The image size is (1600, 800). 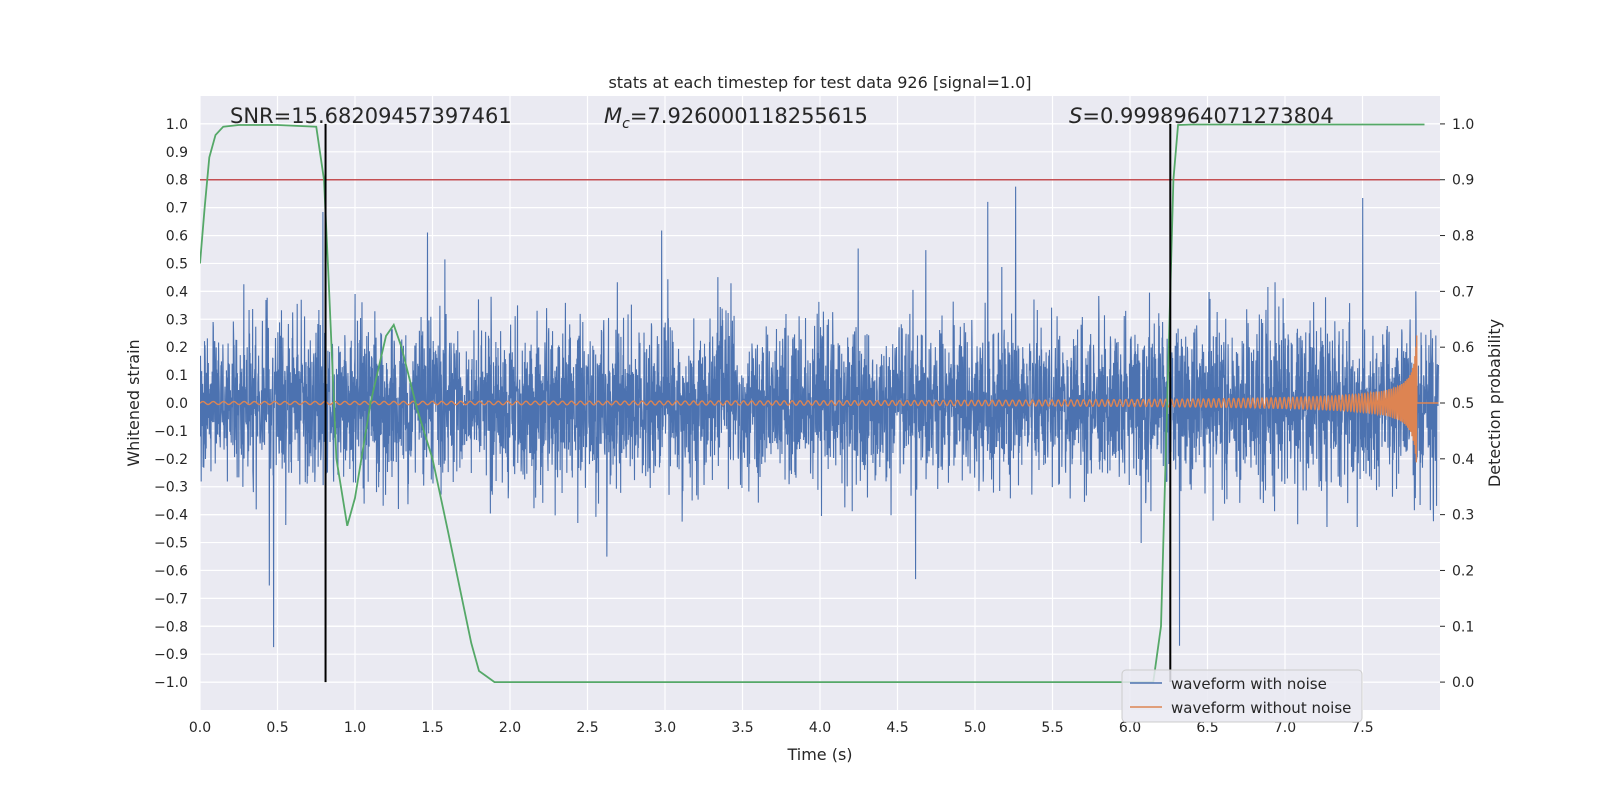 I want to click on x-tick-label: 4.0, so click(x=820, y=728).